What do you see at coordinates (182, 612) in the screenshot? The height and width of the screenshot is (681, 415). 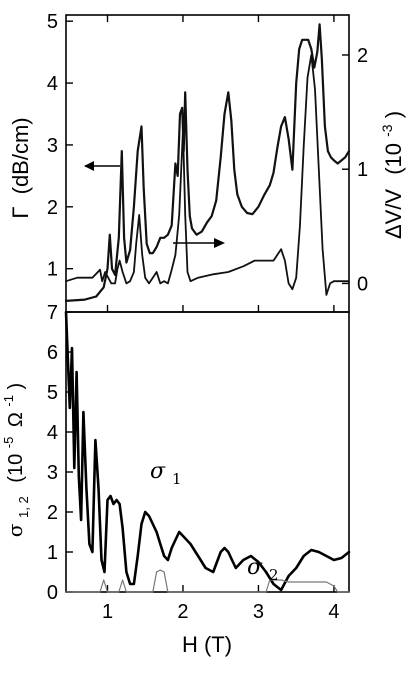 I see `bottom-xtick-label: 2` at bounding box center [182, 612].